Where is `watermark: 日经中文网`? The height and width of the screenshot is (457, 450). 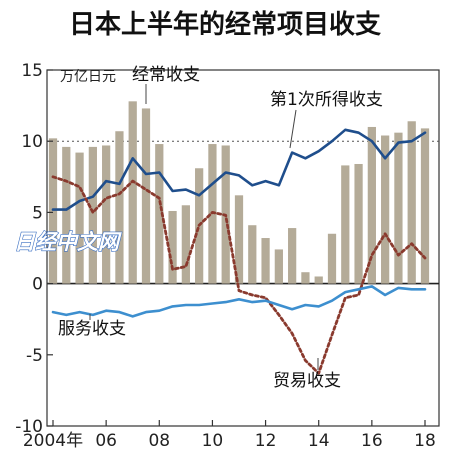
watermark: 日经中文网 is located at coordinates (68, 242).